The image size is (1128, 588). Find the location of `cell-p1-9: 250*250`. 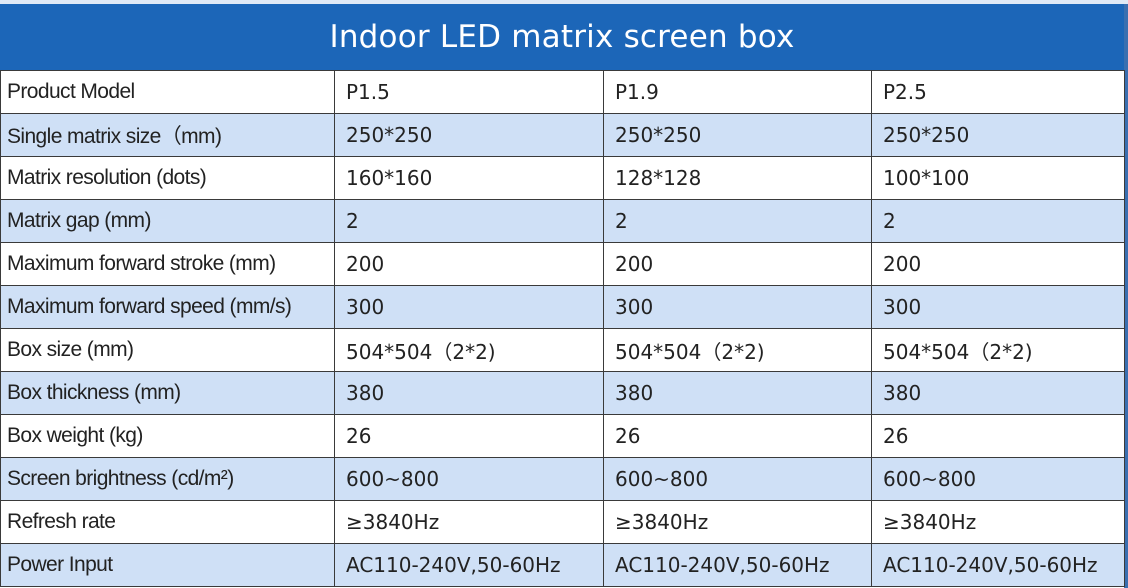

cell-p1-9: 250*250 is located at coordinates (737, 135).